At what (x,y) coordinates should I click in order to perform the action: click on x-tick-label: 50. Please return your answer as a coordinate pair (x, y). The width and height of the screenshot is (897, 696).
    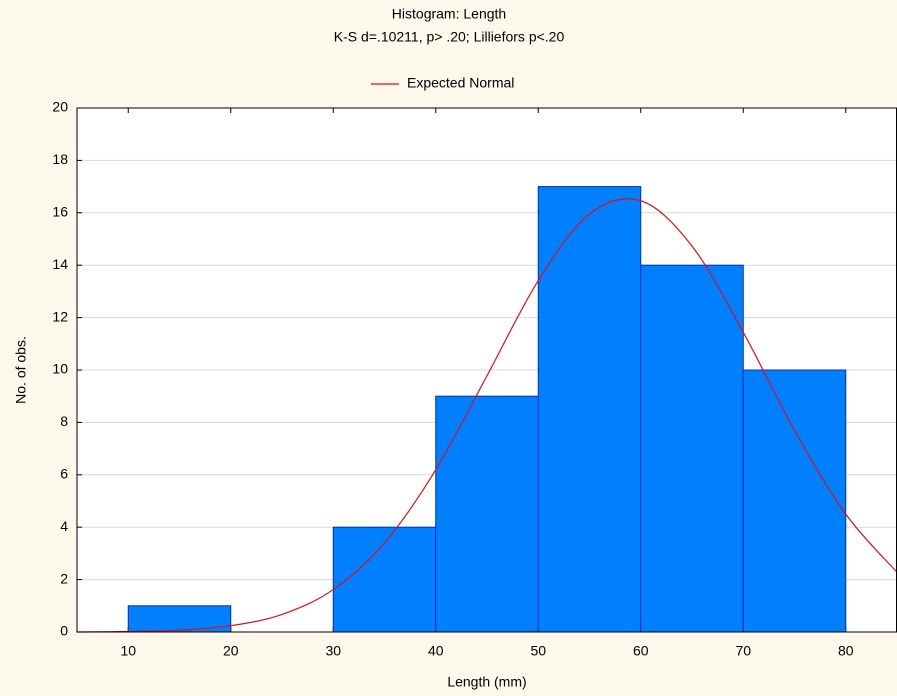
    Looking at the image, I should click on (538, 651).